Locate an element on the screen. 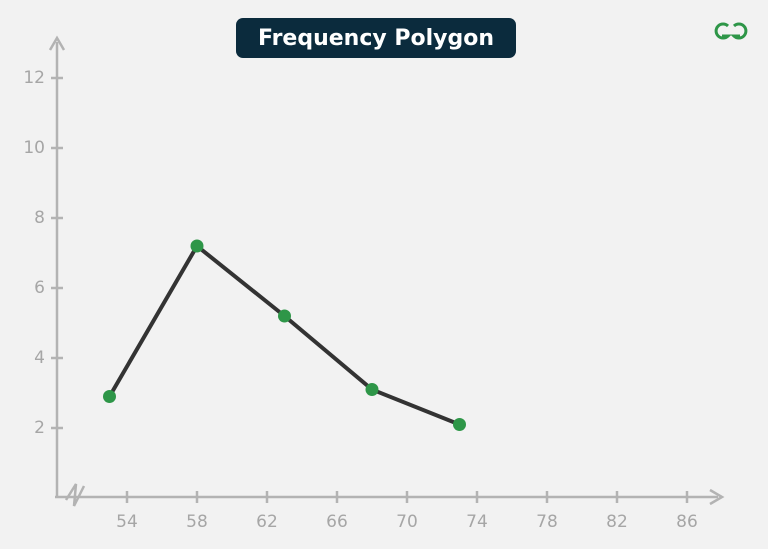  x-tick-label: 66 is located at coordinates (337, 522).